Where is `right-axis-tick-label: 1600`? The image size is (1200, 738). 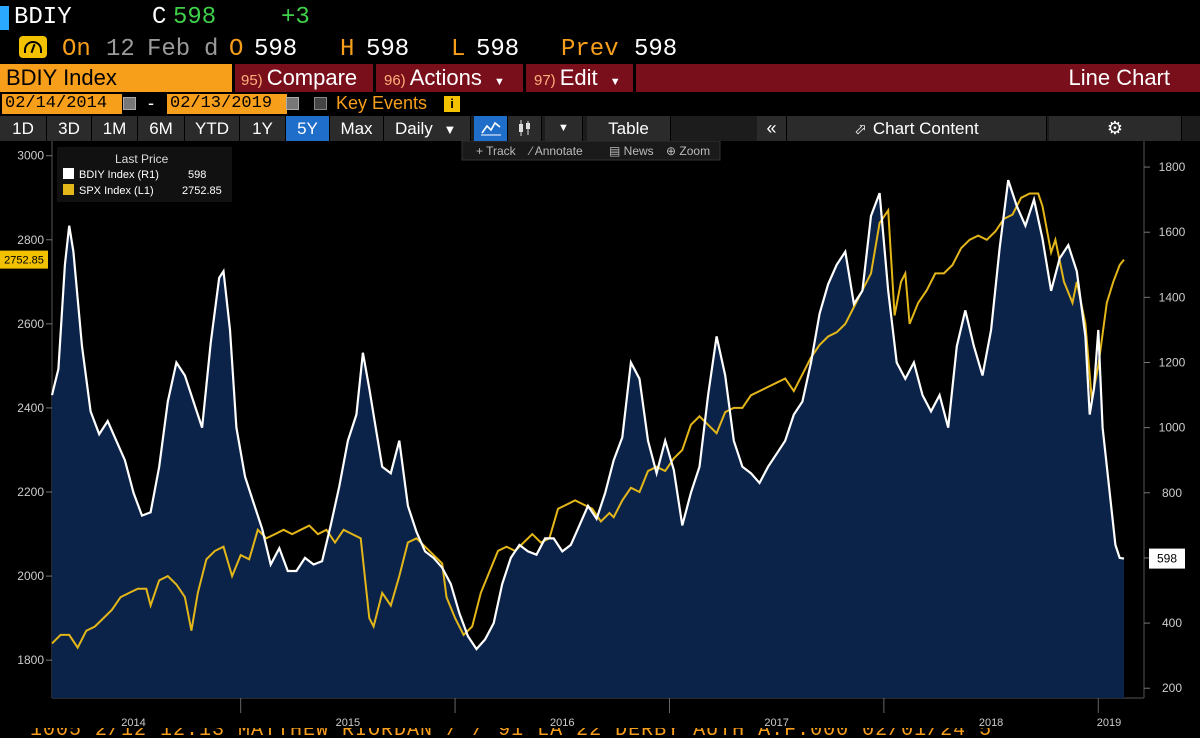
right-axis-tick-label: 1600 is located at coordinates (1172, 232).